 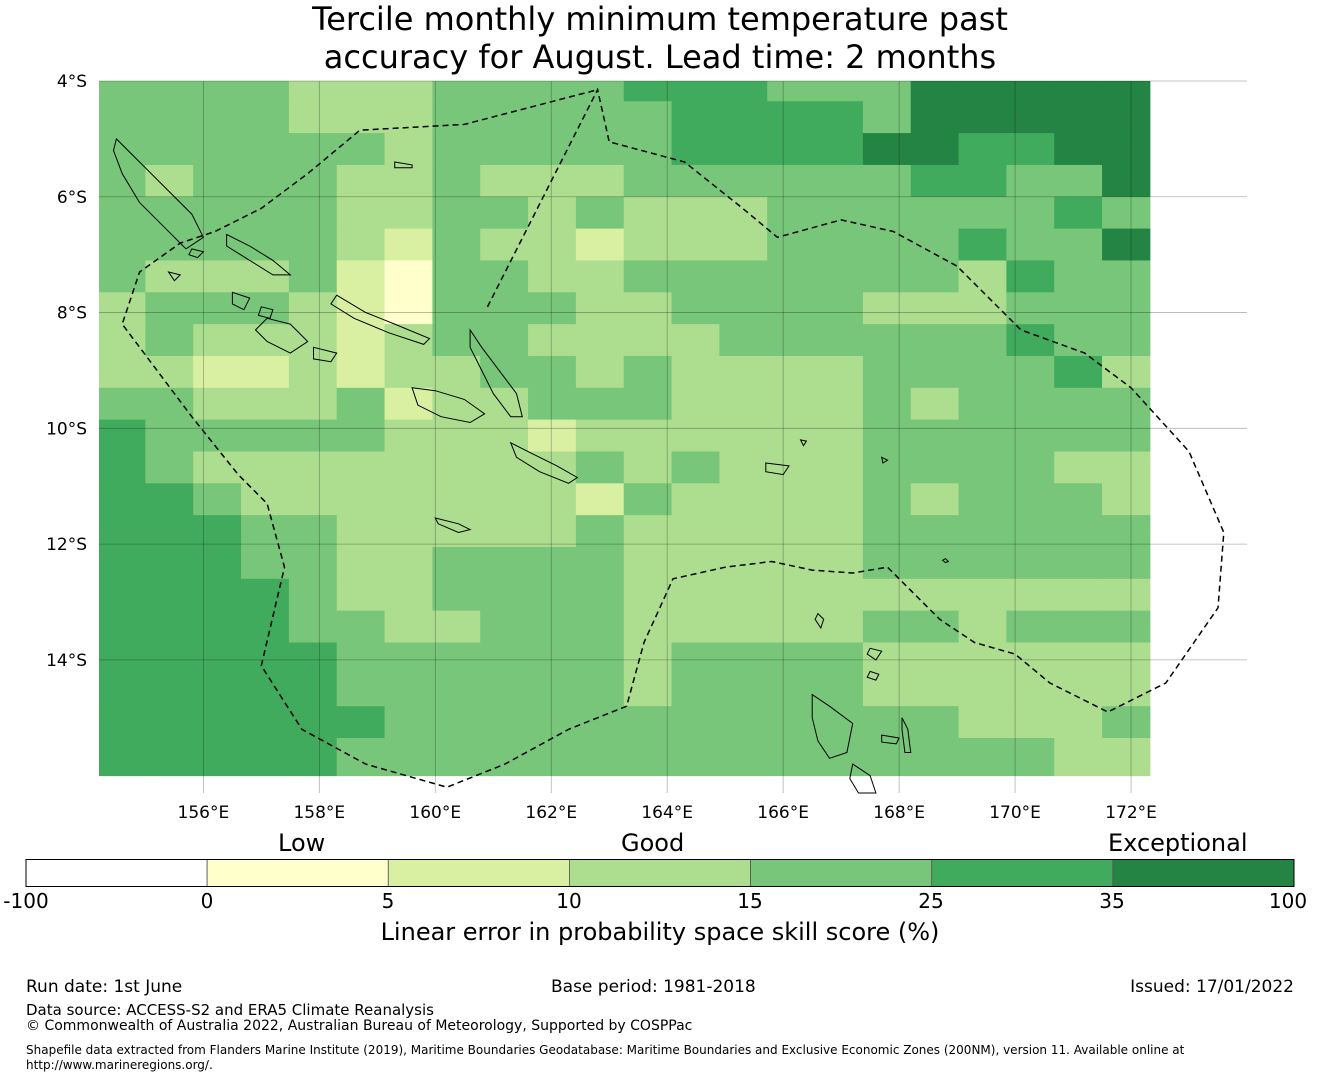 I want to click on colorbar-tick-label: 10, so click(x=569, y=901).